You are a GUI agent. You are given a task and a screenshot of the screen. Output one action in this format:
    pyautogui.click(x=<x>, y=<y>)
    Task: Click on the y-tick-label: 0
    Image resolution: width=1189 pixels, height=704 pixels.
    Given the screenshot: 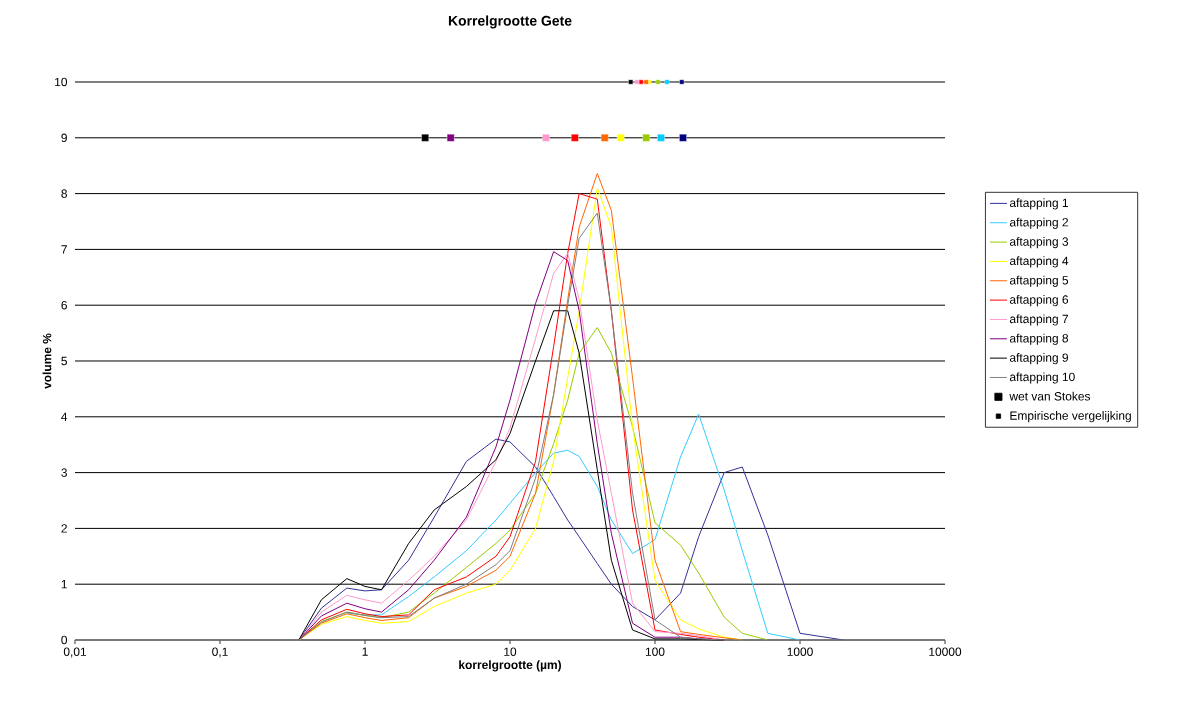 What is the action you would take?
    pyautogui.click(x=64, y=640)
    